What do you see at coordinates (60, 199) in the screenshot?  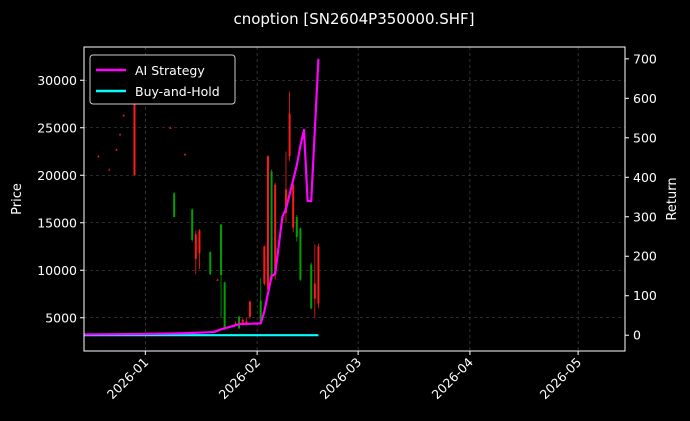 I see `y-axis-left: 5000 10000 15000 20000 25000 30000` at bounding box center [60, 199].